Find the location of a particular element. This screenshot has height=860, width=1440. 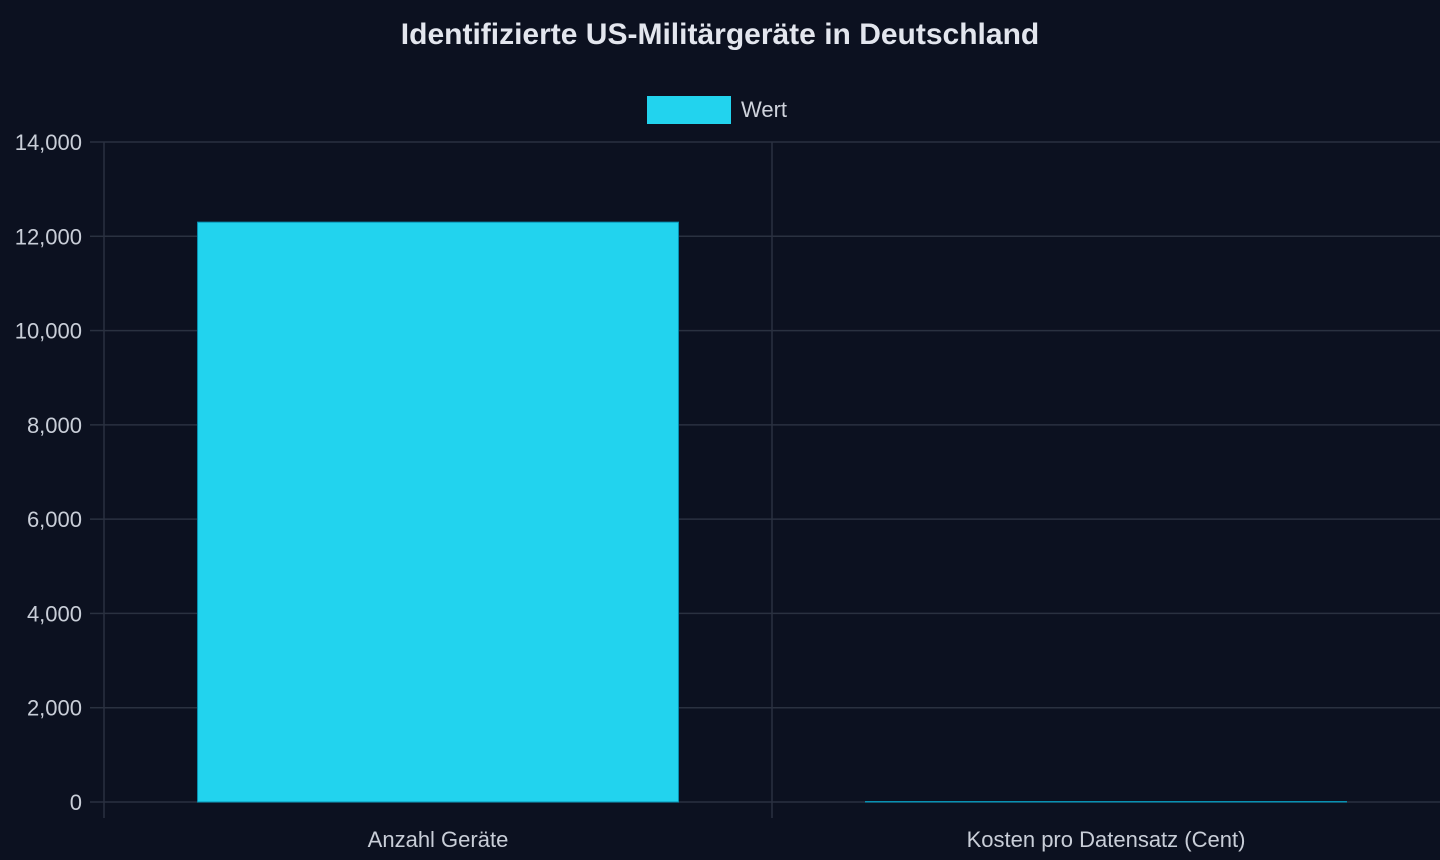

bar is located at coordinates (1106, 802).